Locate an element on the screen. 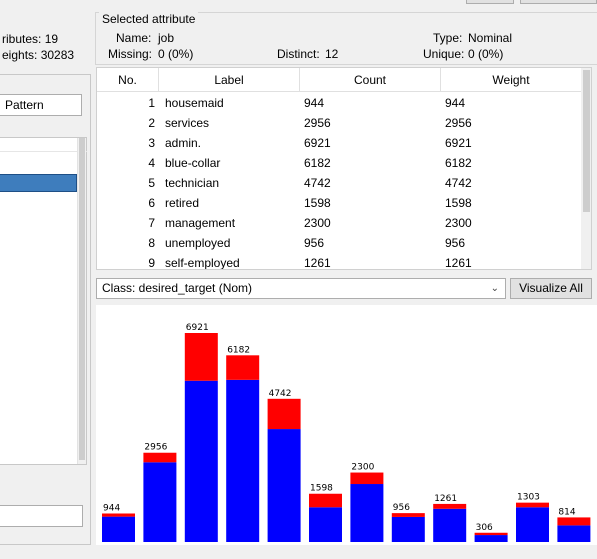  cell-label: housemaid is located at coordinates (194, 103).